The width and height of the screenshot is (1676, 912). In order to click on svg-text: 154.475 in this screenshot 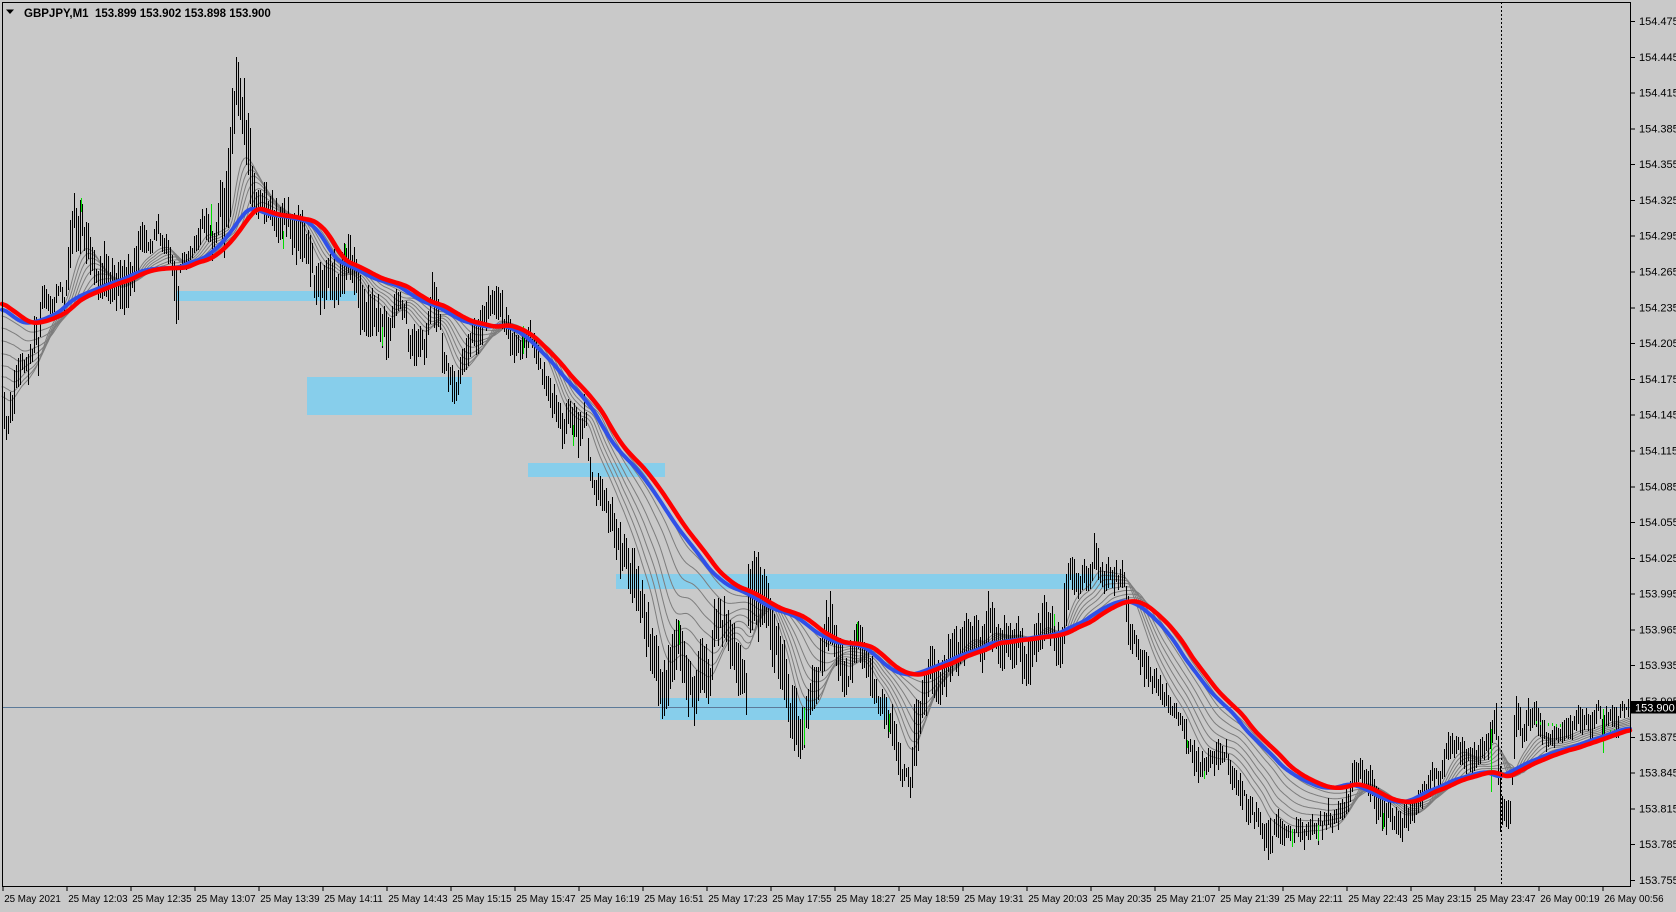, I will do `click(1657, 22)`.